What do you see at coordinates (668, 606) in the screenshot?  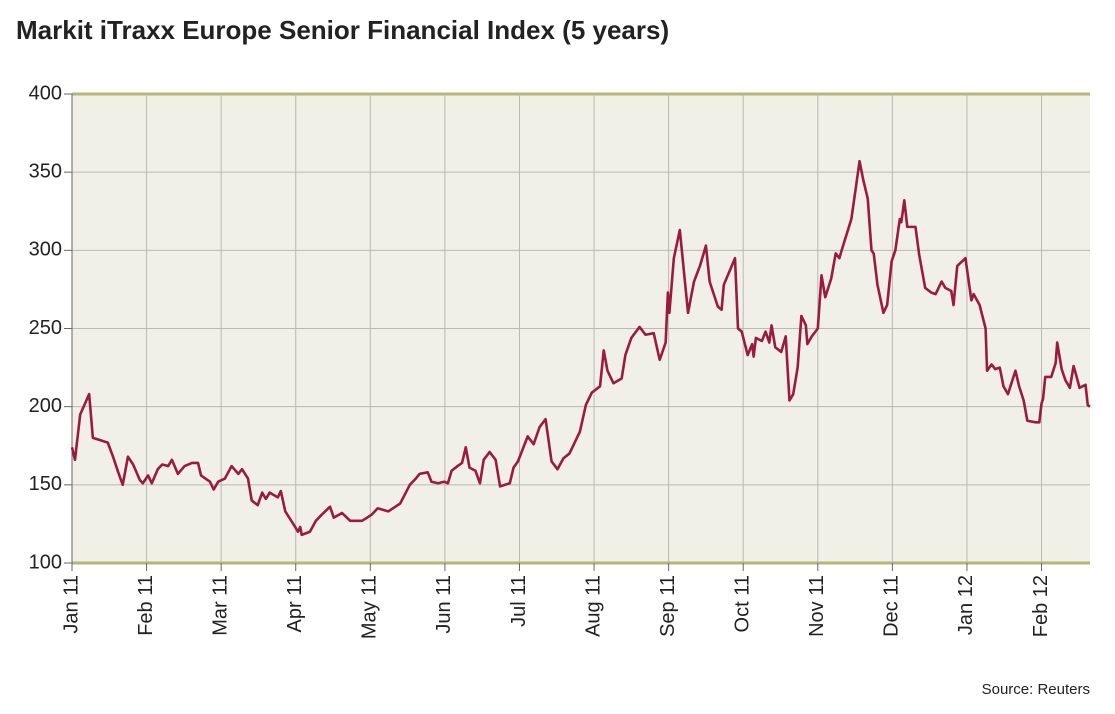 I see `x-tick-label: Sep 11` at bounding box center [668, 606].